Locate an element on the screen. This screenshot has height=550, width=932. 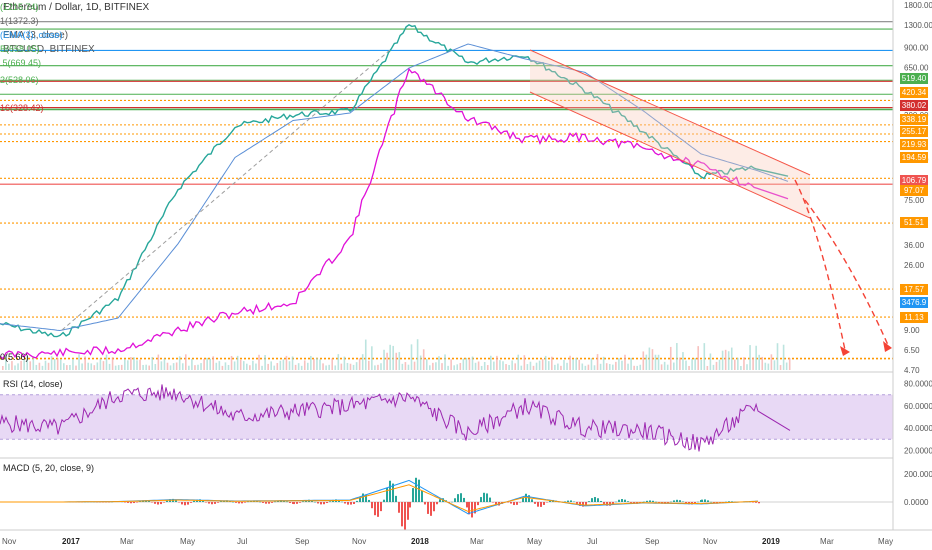
fib-level-label: (EMA(3), close) is located at coordinates (31, 35).